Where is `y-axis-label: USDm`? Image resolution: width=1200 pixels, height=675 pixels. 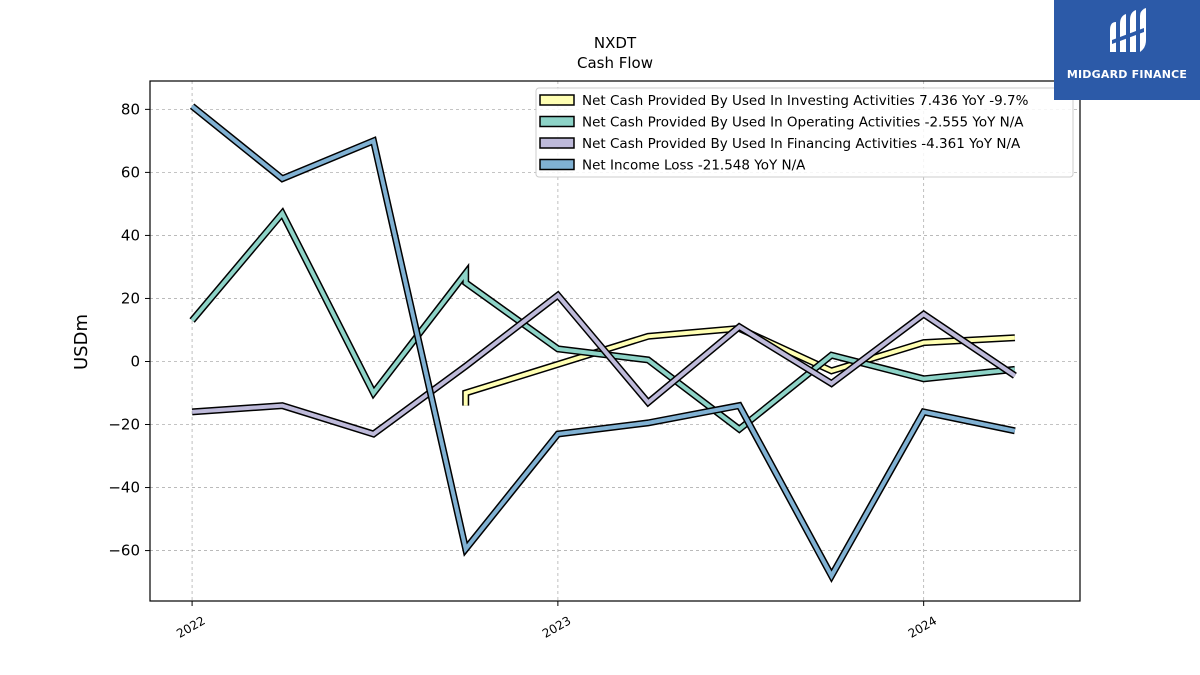 y-axis-label: USDm is located at coordinates (81, 342).